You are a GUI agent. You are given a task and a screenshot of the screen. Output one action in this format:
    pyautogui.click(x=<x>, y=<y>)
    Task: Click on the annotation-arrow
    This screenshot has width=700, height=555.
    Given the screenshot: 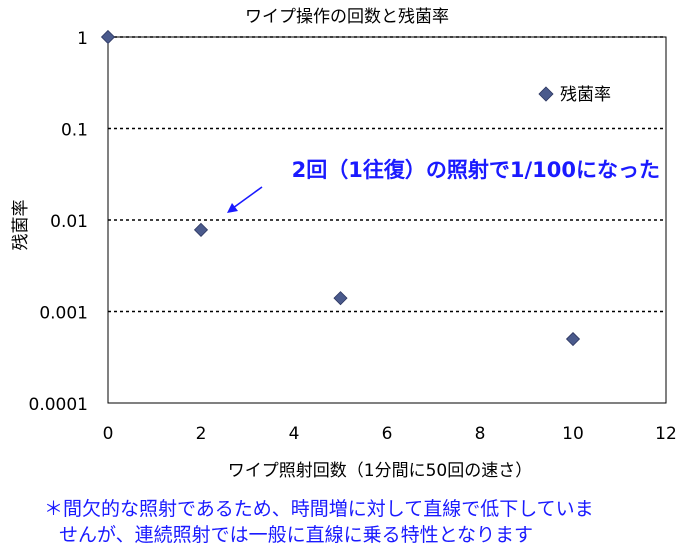 What is the action you would take?
    pyautogui.click(x=247, y=197)
    